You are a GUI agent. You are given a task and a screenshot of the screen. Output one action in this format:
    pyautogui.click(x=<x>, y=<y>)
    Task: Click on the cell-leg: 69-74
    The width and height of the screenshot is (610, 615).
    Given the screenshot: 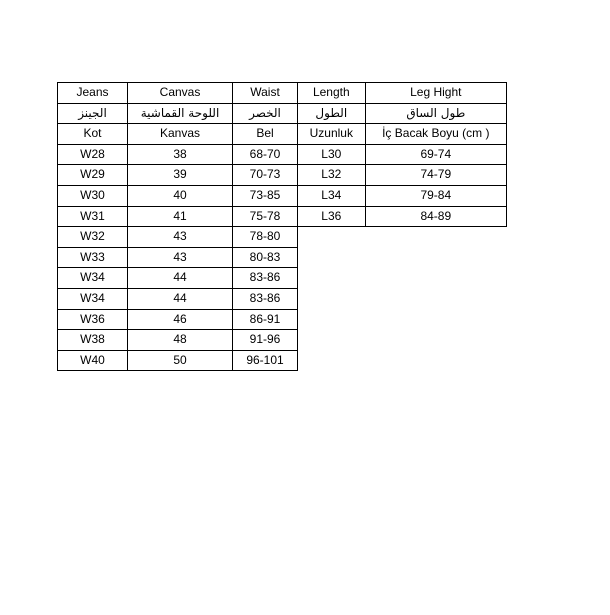 What is the action you would take?
    pyautogui.click(x=436, y=154)
    